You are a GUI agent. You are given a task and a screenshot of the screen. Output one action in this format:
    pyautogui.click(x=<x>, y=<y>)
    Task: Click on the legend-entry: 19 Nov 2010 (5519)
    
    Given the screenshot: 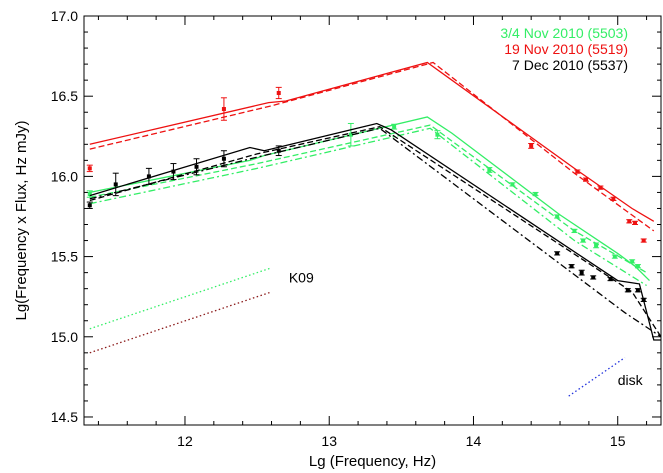 What is the action you would take?
    pyautogui.click(x=566, y=49)
    